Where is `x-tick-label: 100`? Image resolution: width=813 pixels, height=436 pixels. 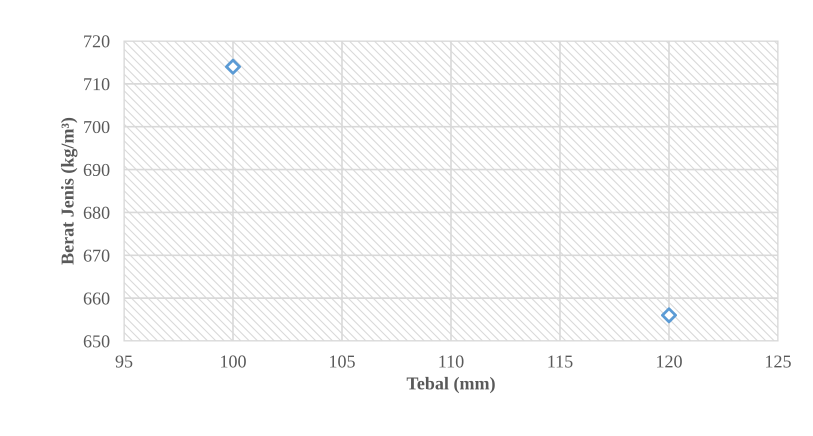 x-tick-label: 100 is located at coordinates (233, 361).